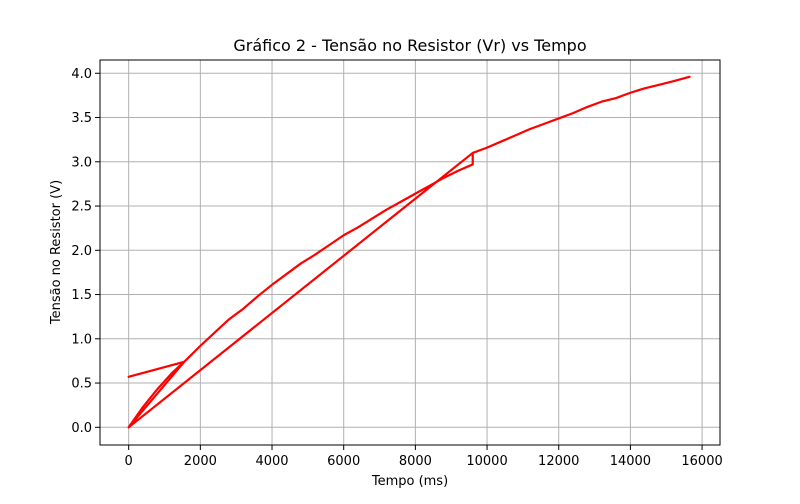 The width and height of the screenshot is (800, 504). Describe the element at coordinates (630, 461) in the screenshot. I see `x-tick-label: 14000` at that location.